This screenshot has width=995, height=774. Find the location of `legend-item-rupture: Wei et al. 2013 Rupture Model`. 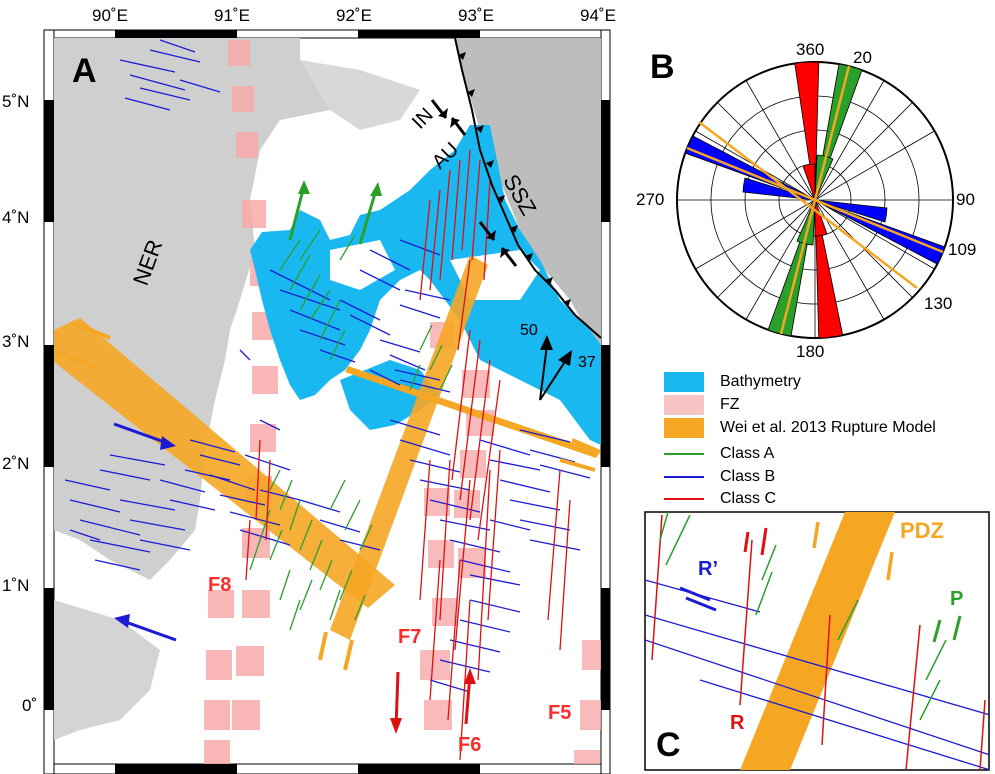

legend-item-rupture: Wei et al. 2013 Rupture Model is located at coordinates (800, 428).